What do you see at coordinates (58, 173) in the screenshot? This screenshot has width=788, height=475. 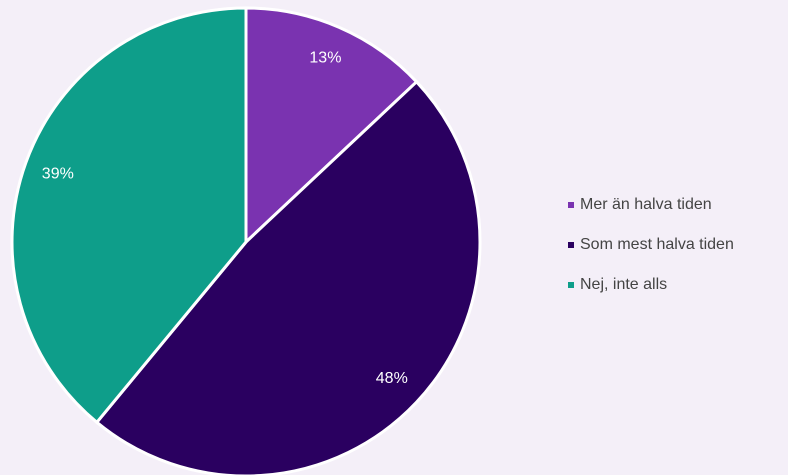 I see `data-label: 39%` at bounding box center [58, 173].